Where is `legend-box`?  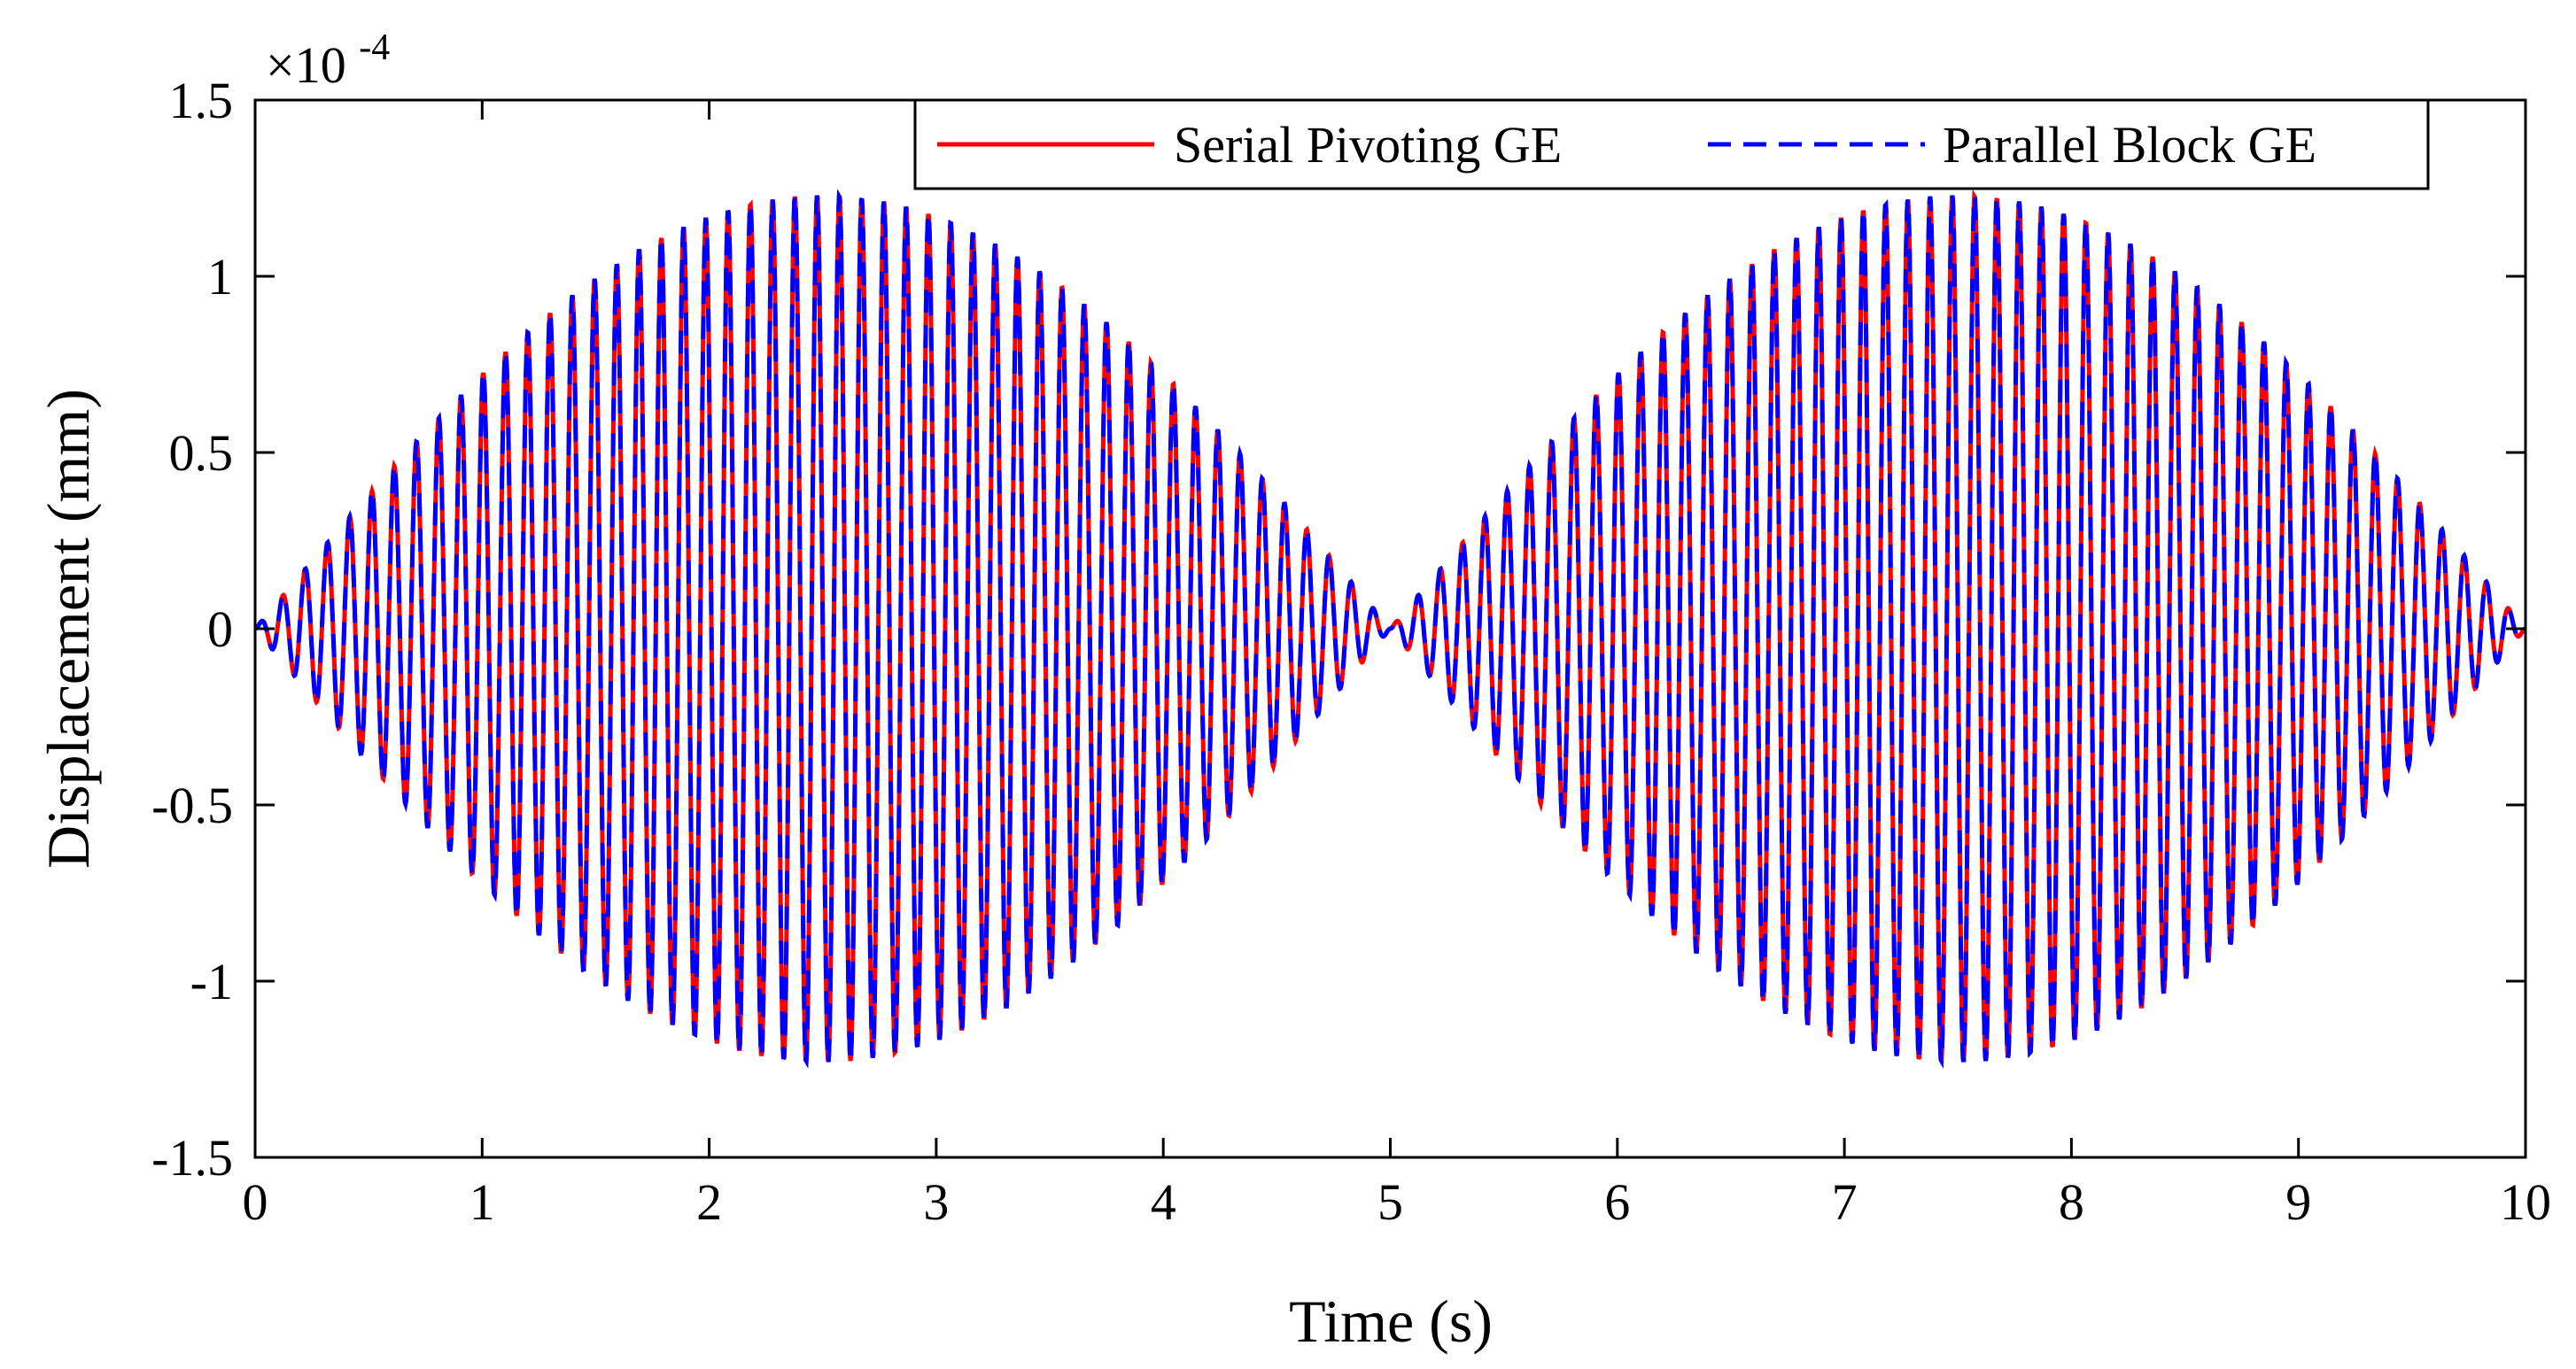
legend-box is located at coordinates (1671, 144).